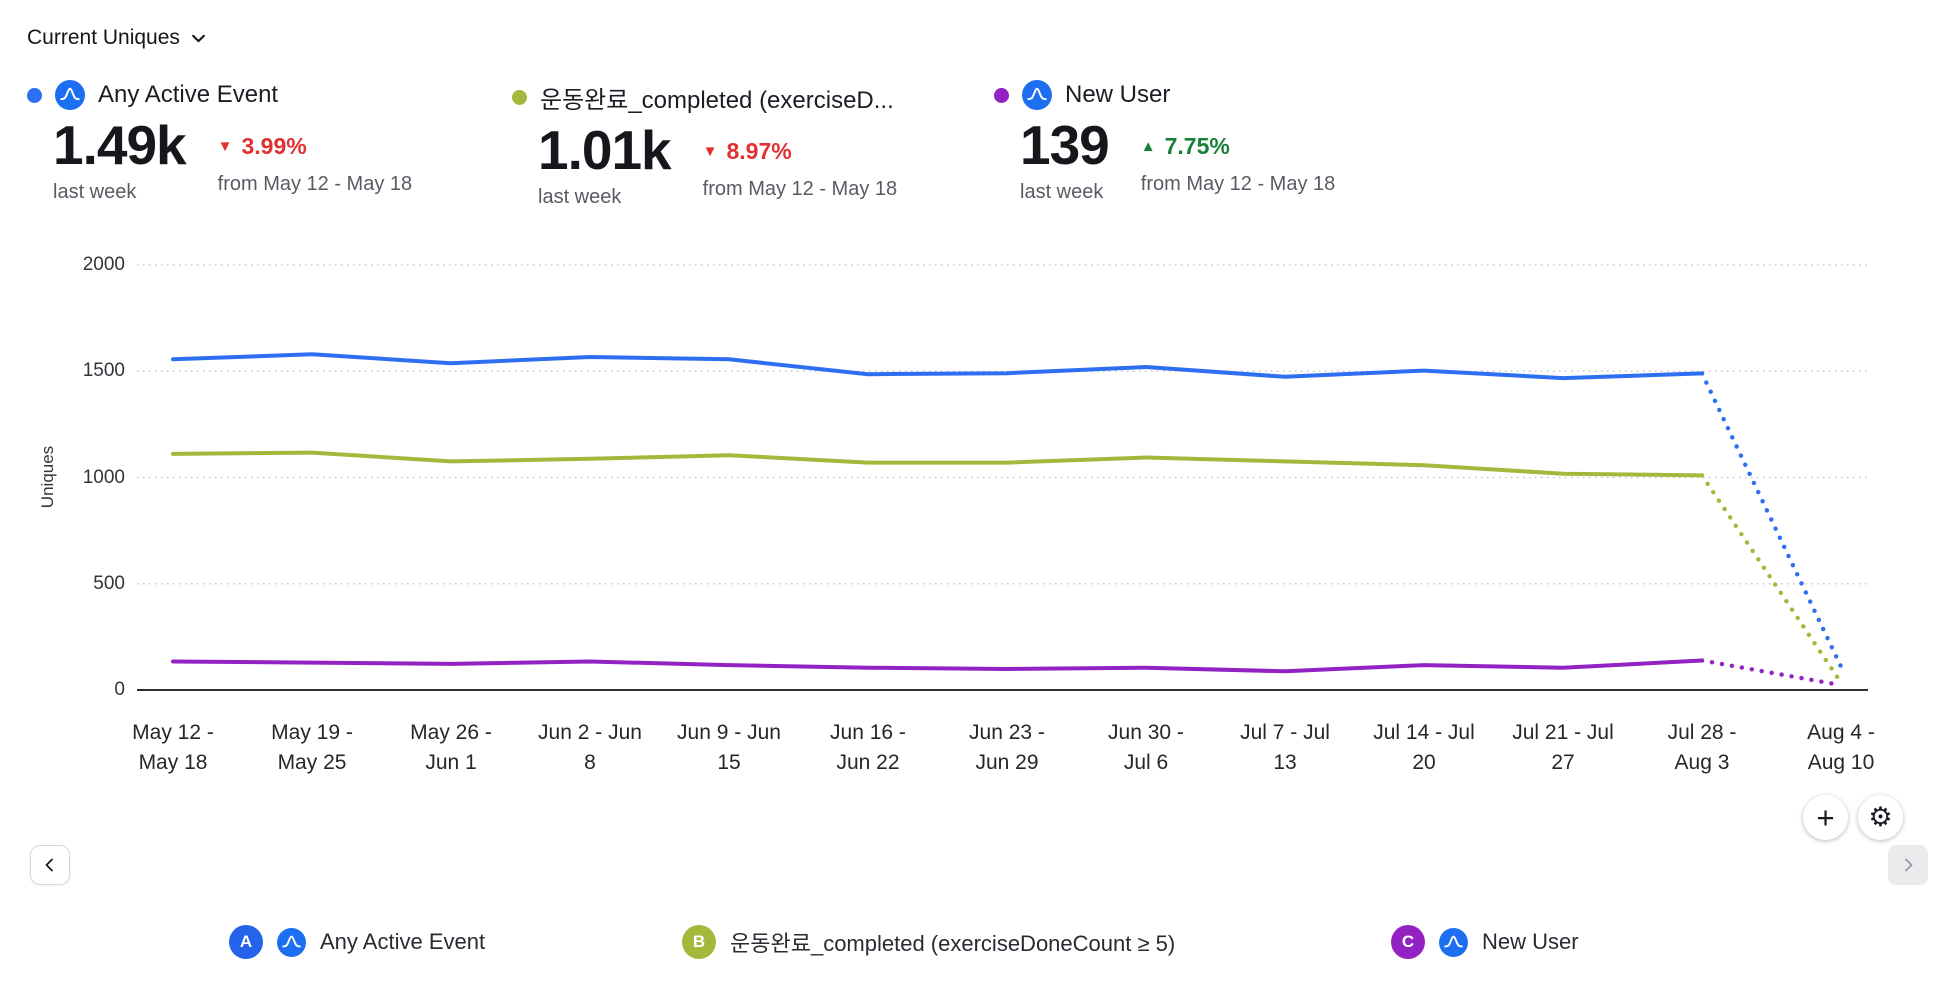  I want to click on metric-value-column: 1.01k last week, so click(605, 164).